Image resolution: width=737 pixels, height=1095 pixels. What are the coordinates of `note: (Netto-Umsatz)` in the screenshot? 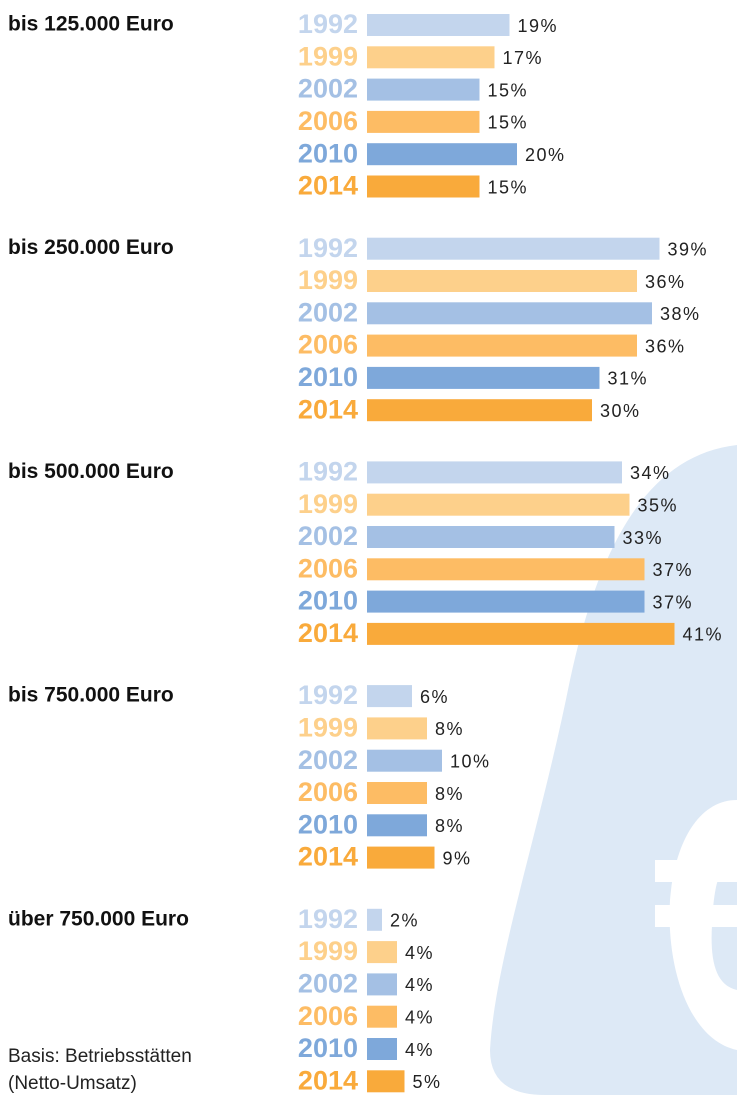 It's located at (72, 1083).